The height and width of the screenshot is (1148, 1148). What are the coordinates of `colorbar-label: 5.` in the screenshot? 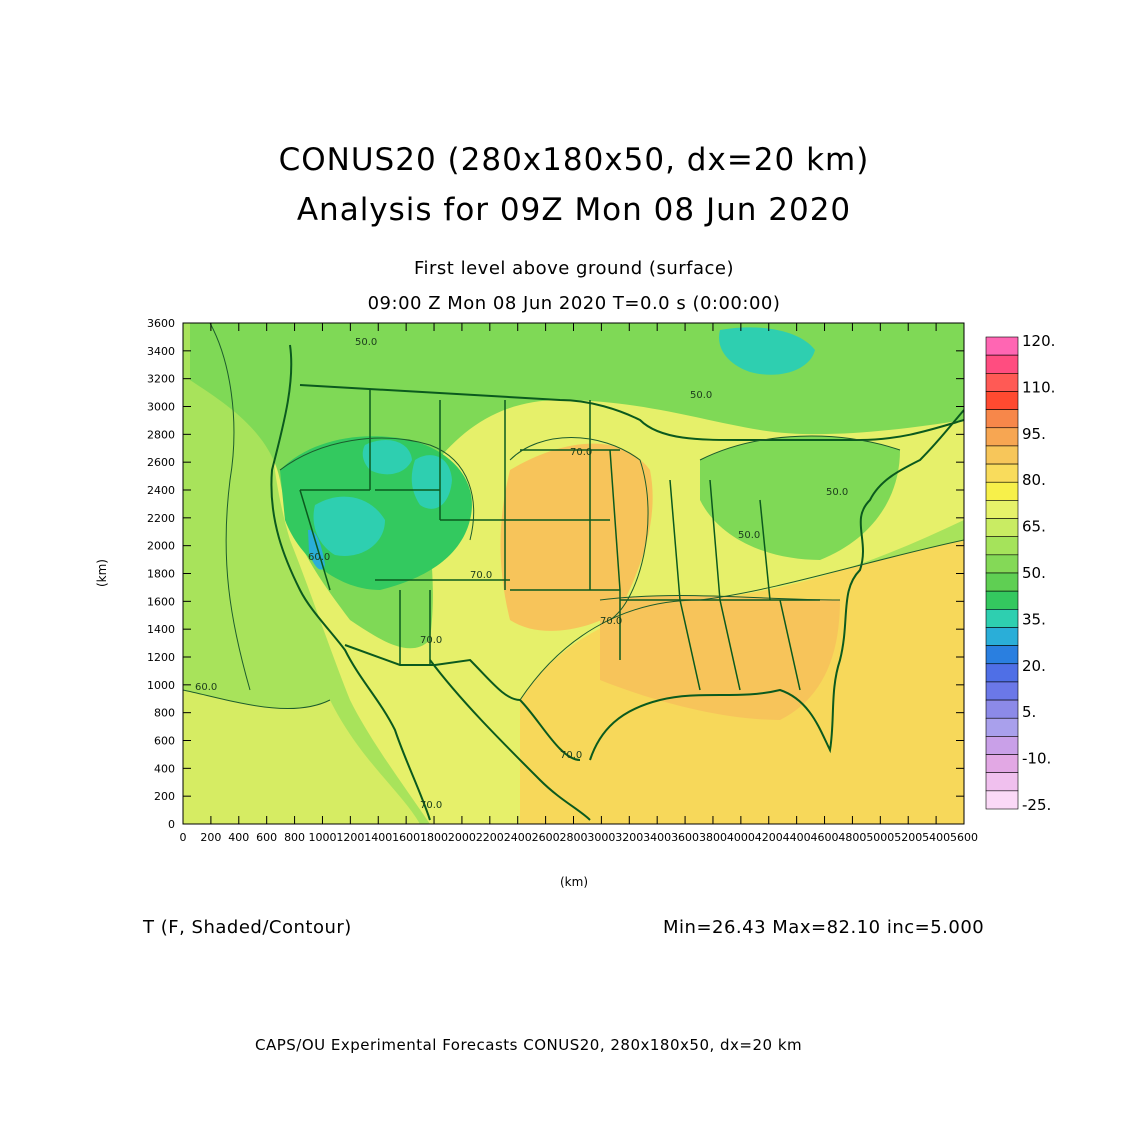 It's located at (1029, 712).